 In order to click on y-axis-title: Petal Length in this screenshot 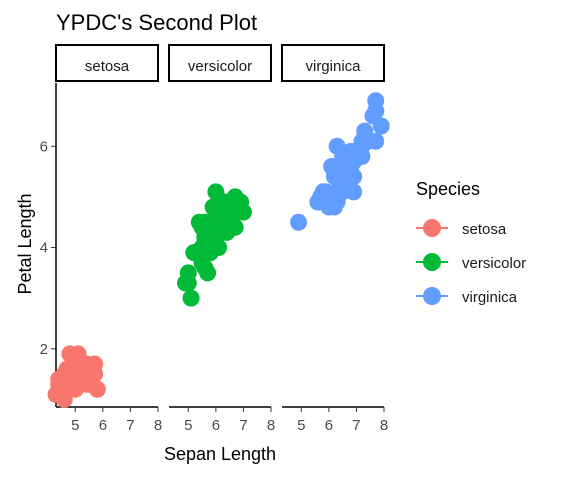, I will do `click(25, 243)`.